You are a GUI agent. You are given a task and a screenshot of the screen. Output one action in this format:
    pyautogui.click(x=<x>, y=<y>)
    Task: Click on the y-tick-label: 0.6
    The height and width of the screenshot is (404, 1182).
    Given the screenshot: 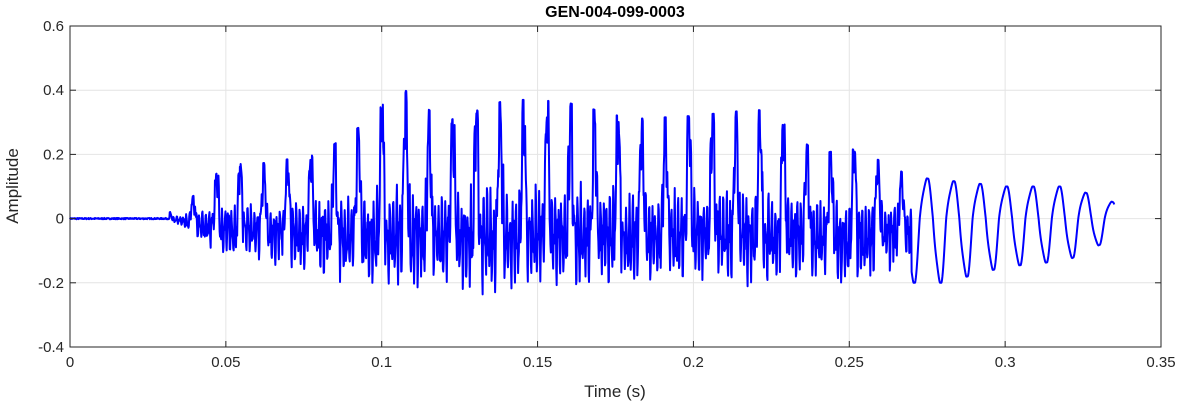 What is the action you would take?
    pyautogui.click(x=53, y=26)
    